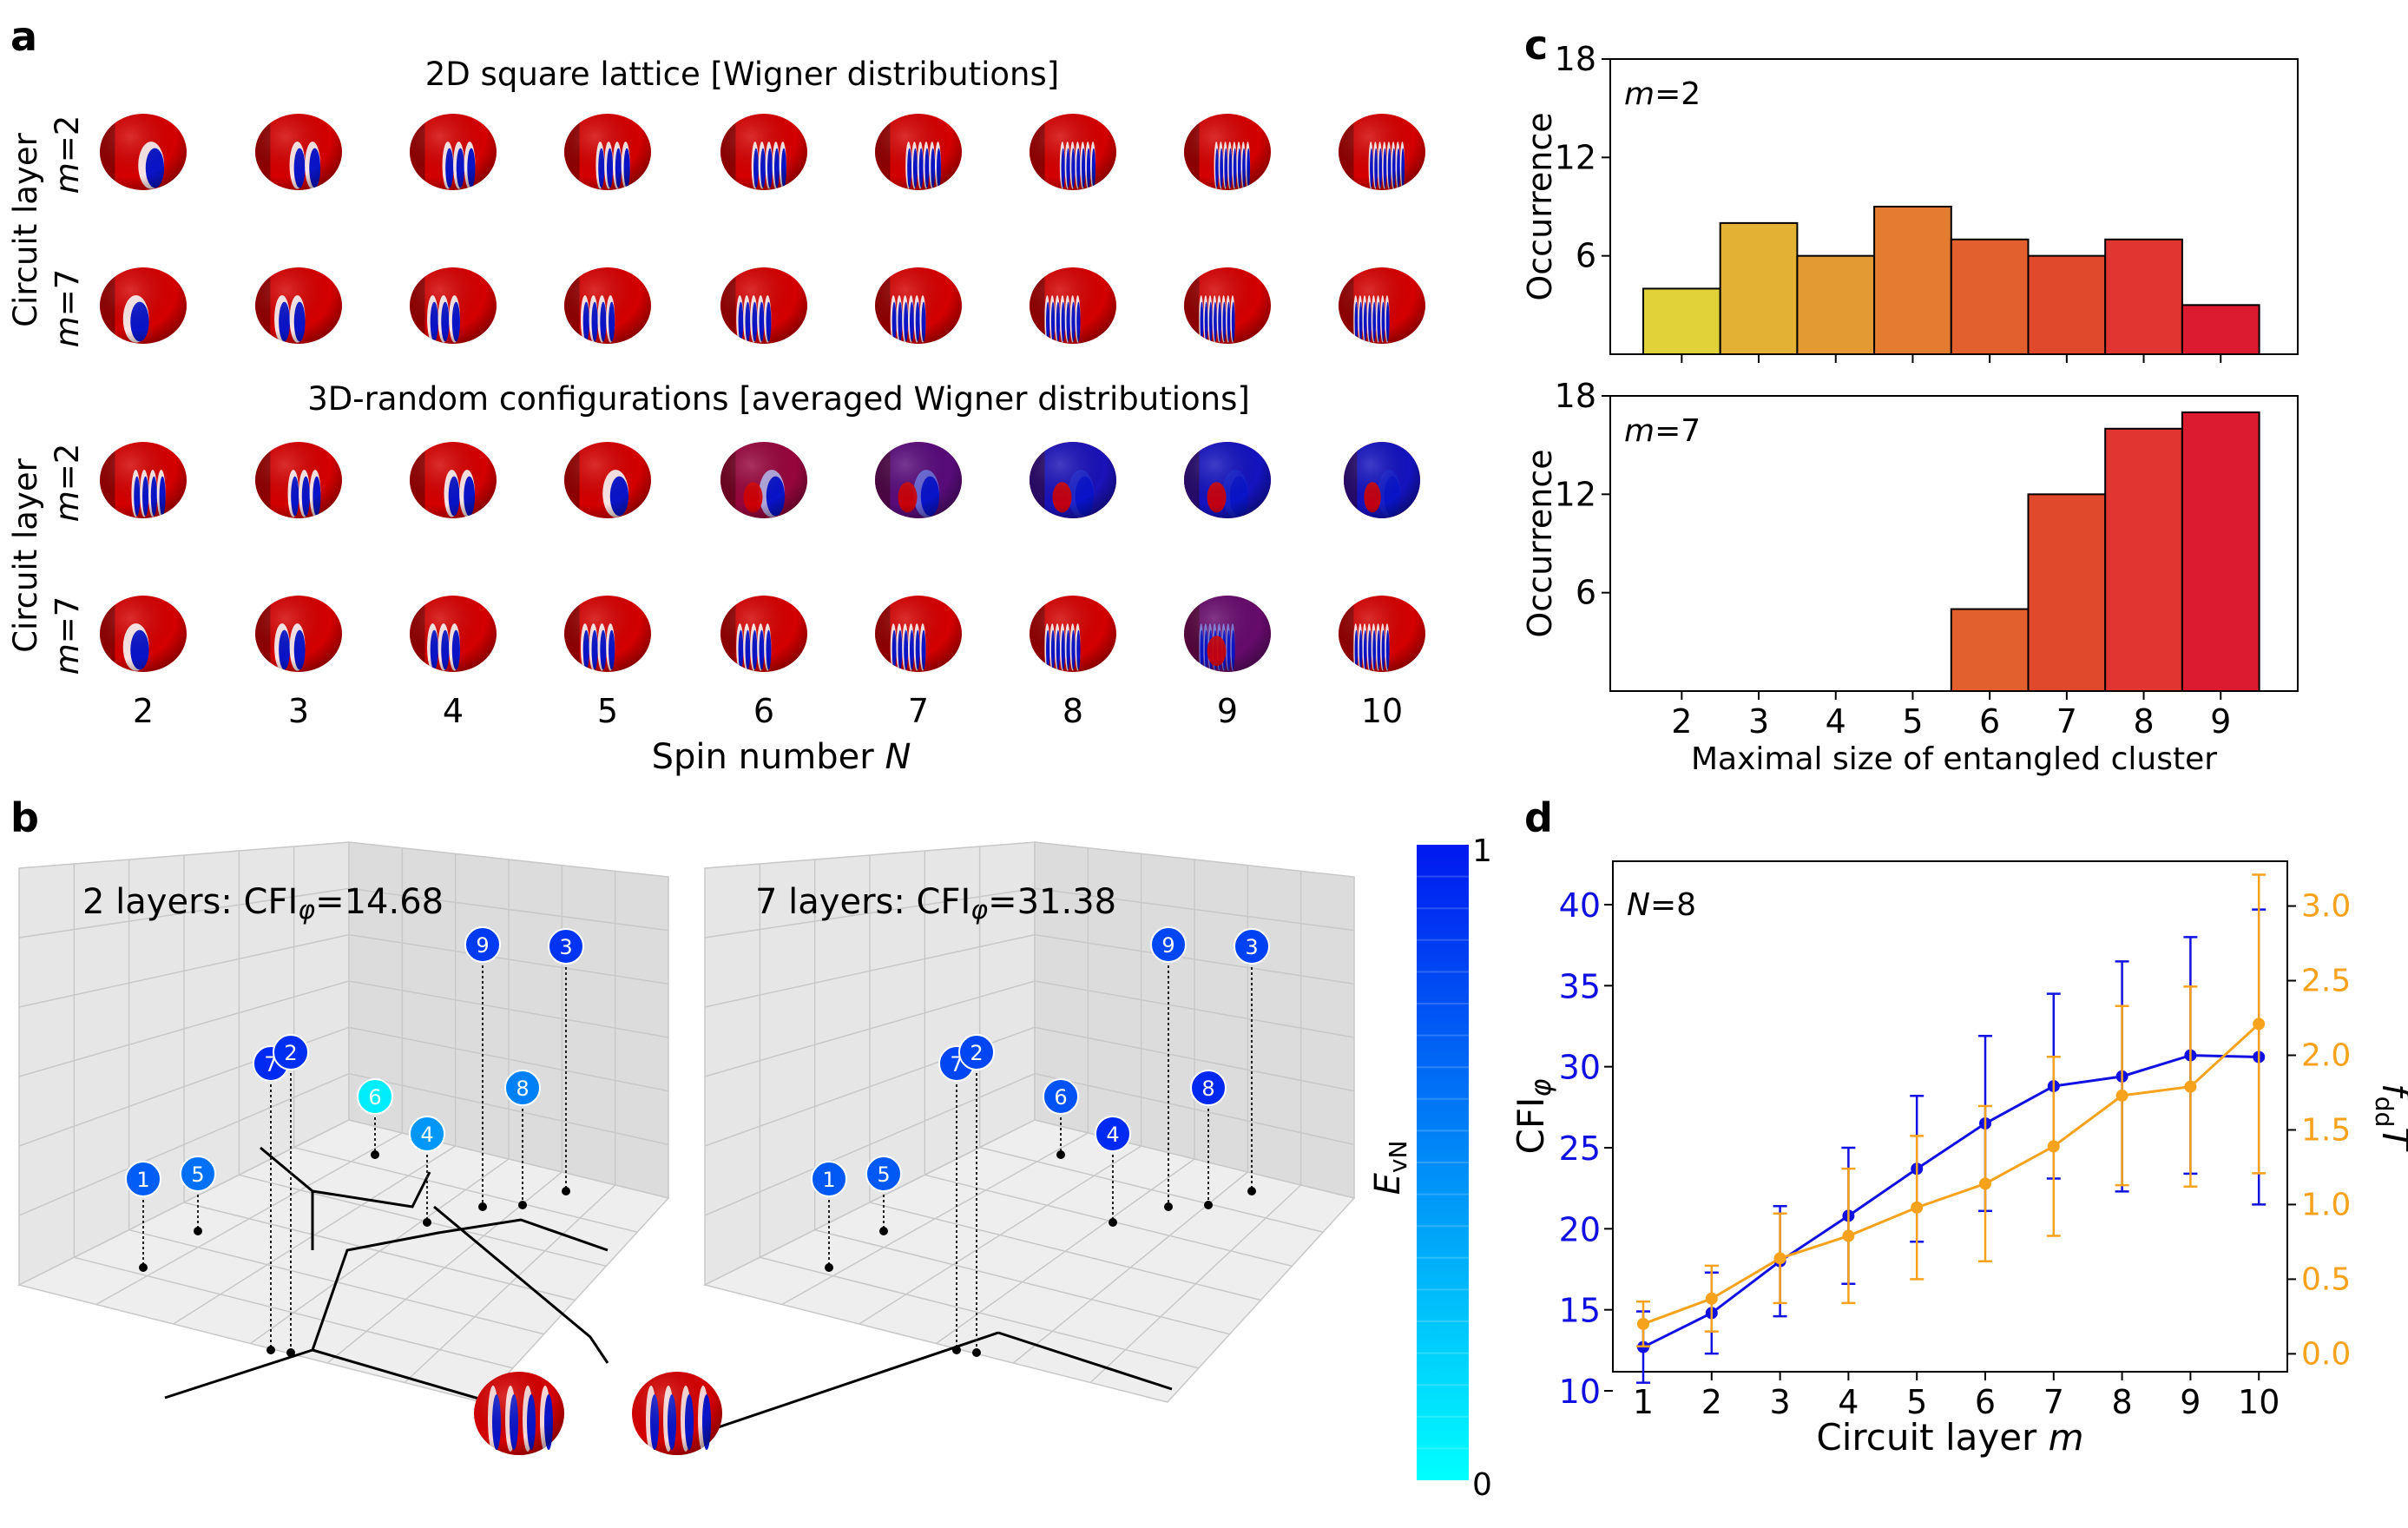  What do you see at coordinates (1390, 1168) in the screenshot?
I see `colorbar-label: EvN` at bounding box center [1390, 1168].